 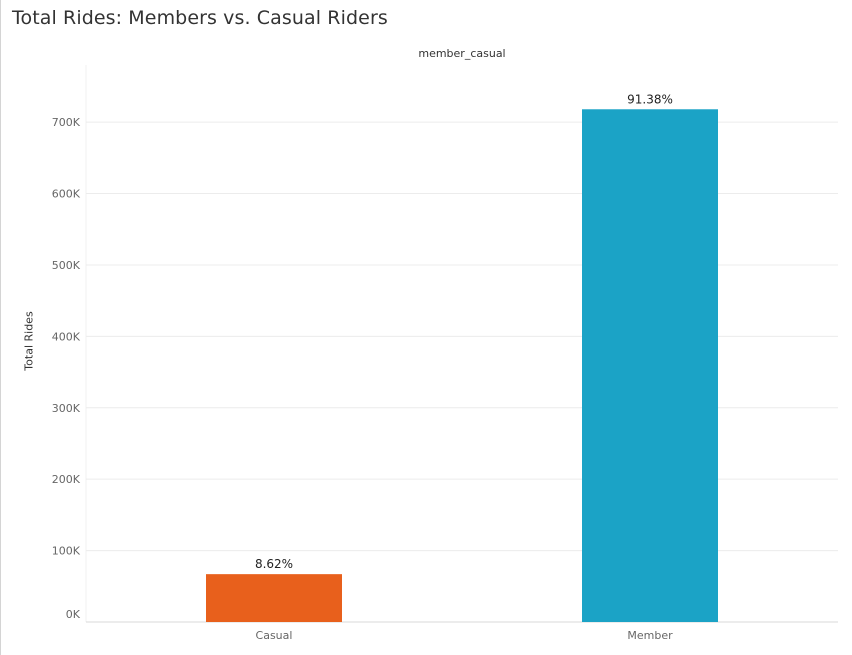 What do you see at coordinates (274, 635) in the screenshot?
I see `x-tick-label: Casual` at bounding box center [274, 635].